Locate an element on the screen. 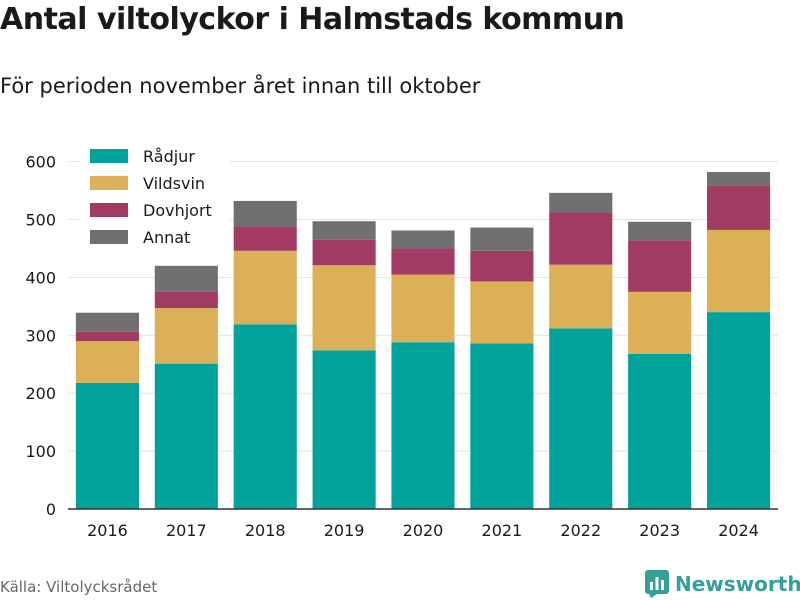 This screenshot has width=800, height=600. legend: Rådjur Vildsvin Dovhjort Annat is located at coordinates (155, 199).